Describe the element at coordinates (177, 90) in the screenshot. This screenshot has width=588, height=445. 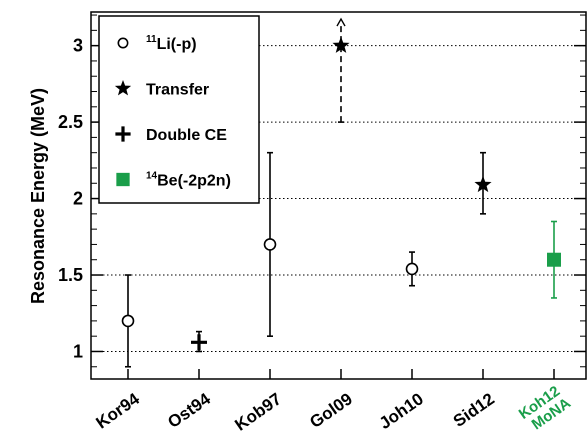
I see `legend-label: Transfer` at that location.